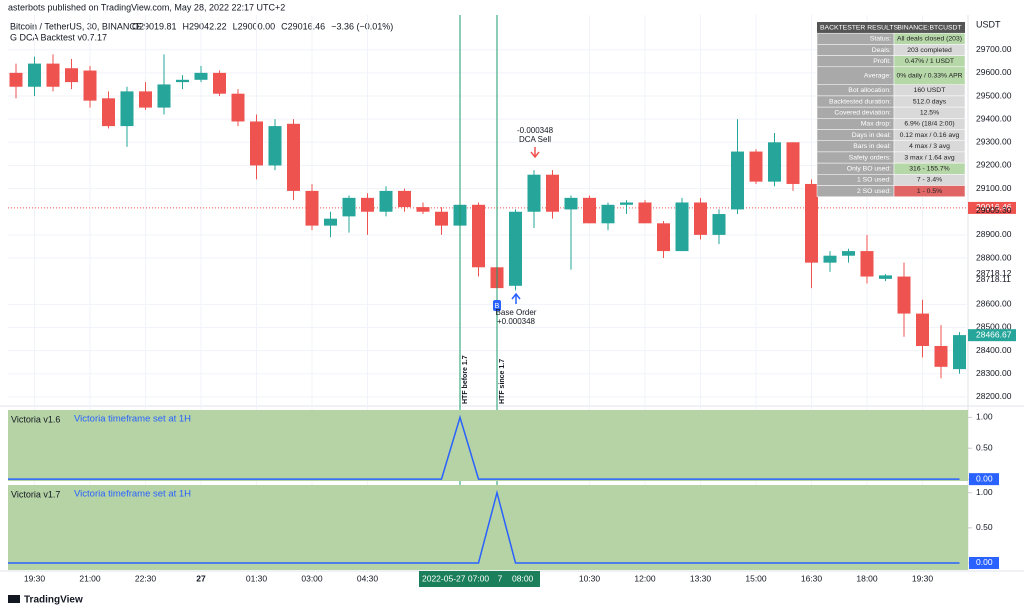 Image resolution: width=1024 pixels, height=610 pixels. I want to click on vertical-line-label: HTF since 1.7, so click(502, 381).